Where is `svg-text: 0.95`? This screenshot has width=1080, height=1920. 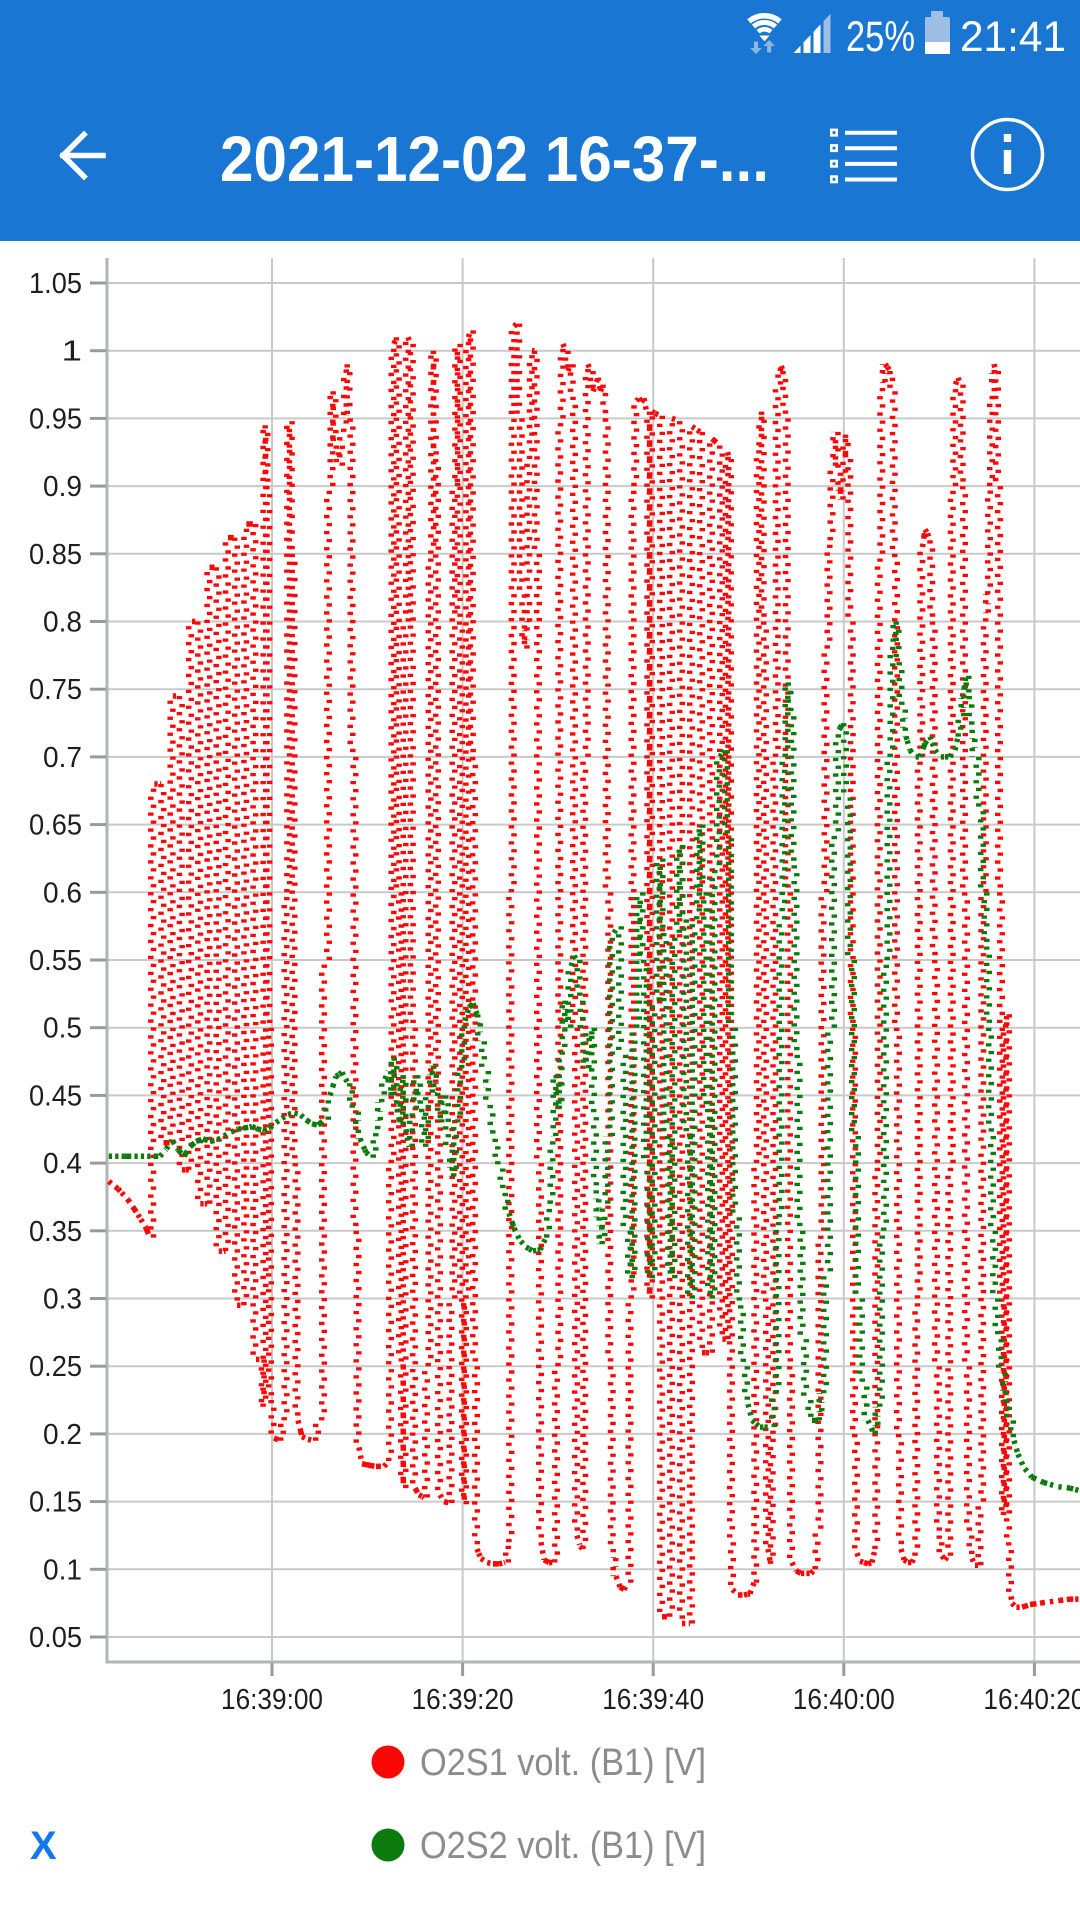
svg-text: 0.95 is located at coordinates (55, 419).